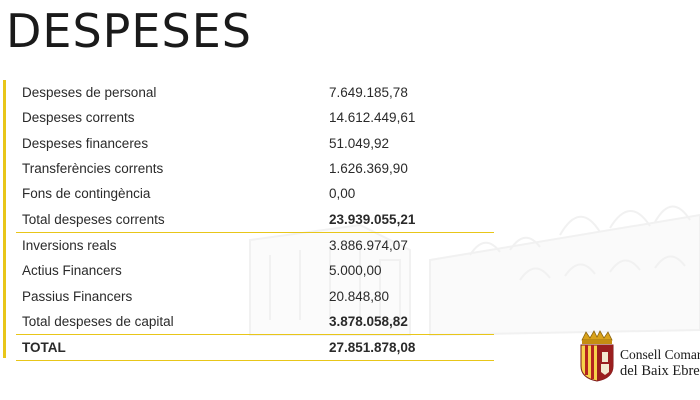 Image resolution: width=700 pixels, height=400 pixels. Describe the element at coordinates (44, 348) in the screenshot. I see `row-label: TOTAL` at that location.